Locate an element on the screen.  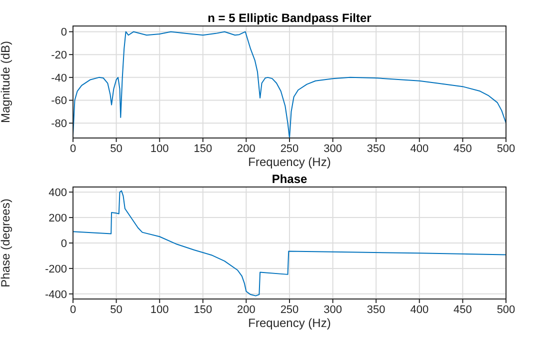
y-tick-label: 200 is located at coordinates (57, 218).